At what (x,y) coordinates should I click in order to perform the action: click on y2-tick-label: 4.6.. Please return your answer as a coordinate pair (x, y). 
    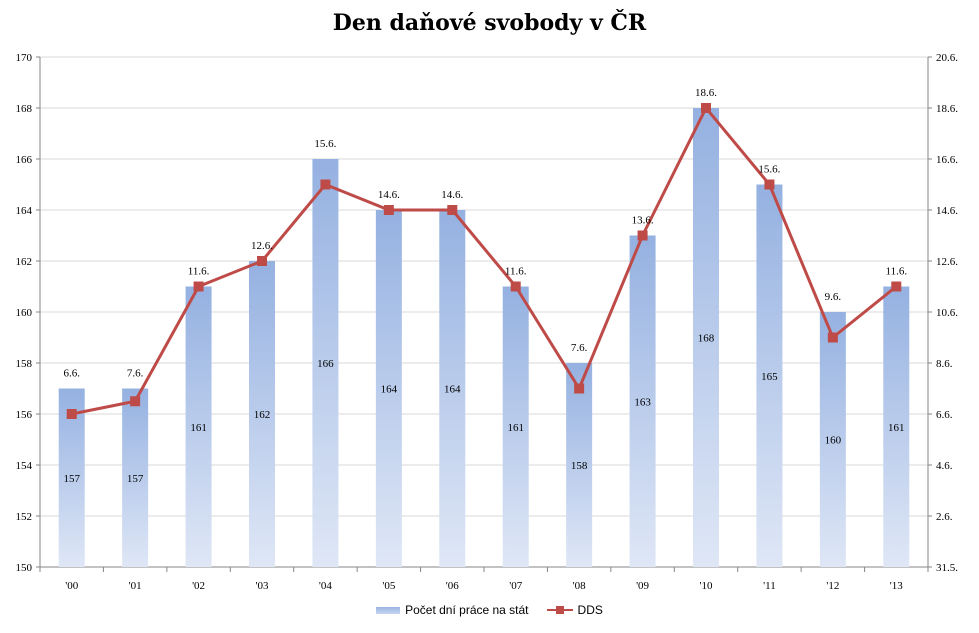
    Looking at the image, I should click on (944, 466).